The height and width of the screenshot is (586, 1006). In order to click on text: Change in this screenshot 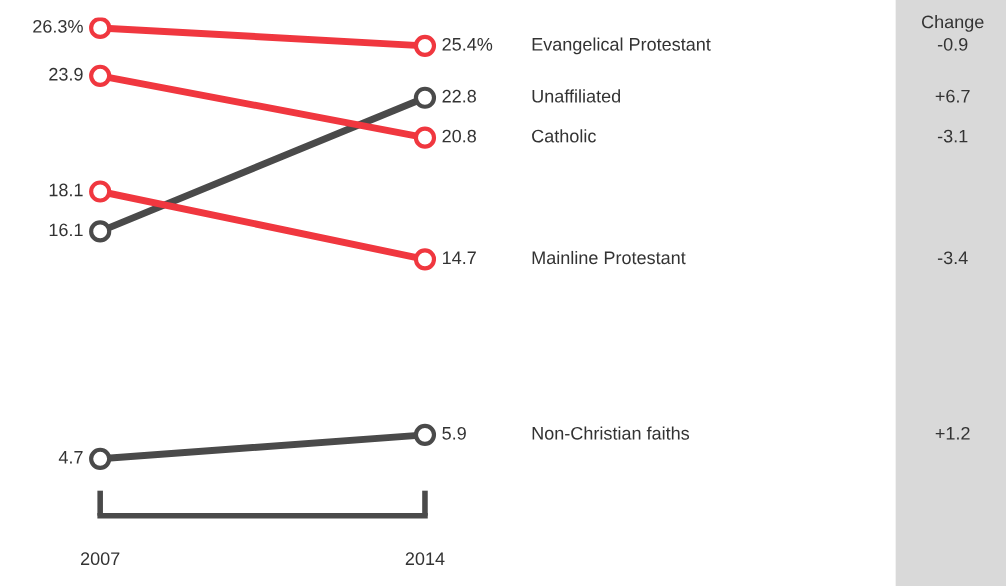, I will do `click(952, 23)`.